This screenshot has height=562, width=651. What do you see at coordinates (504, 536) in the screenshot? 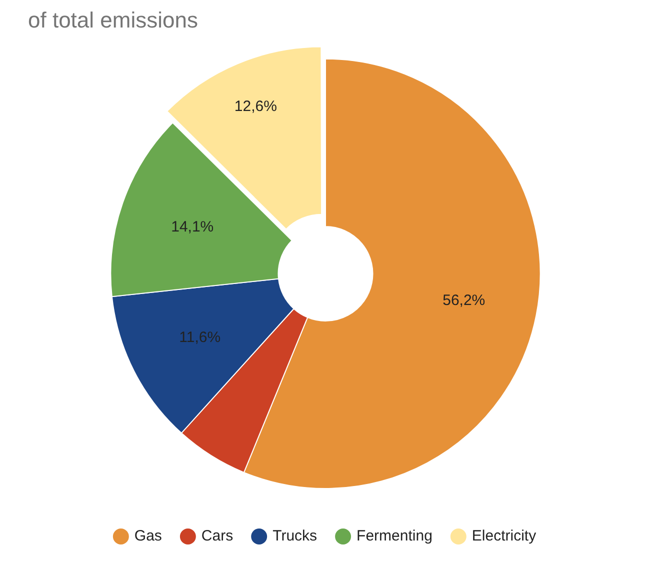
I see `legend-label: Electricity` at bounding box center [504, 536].